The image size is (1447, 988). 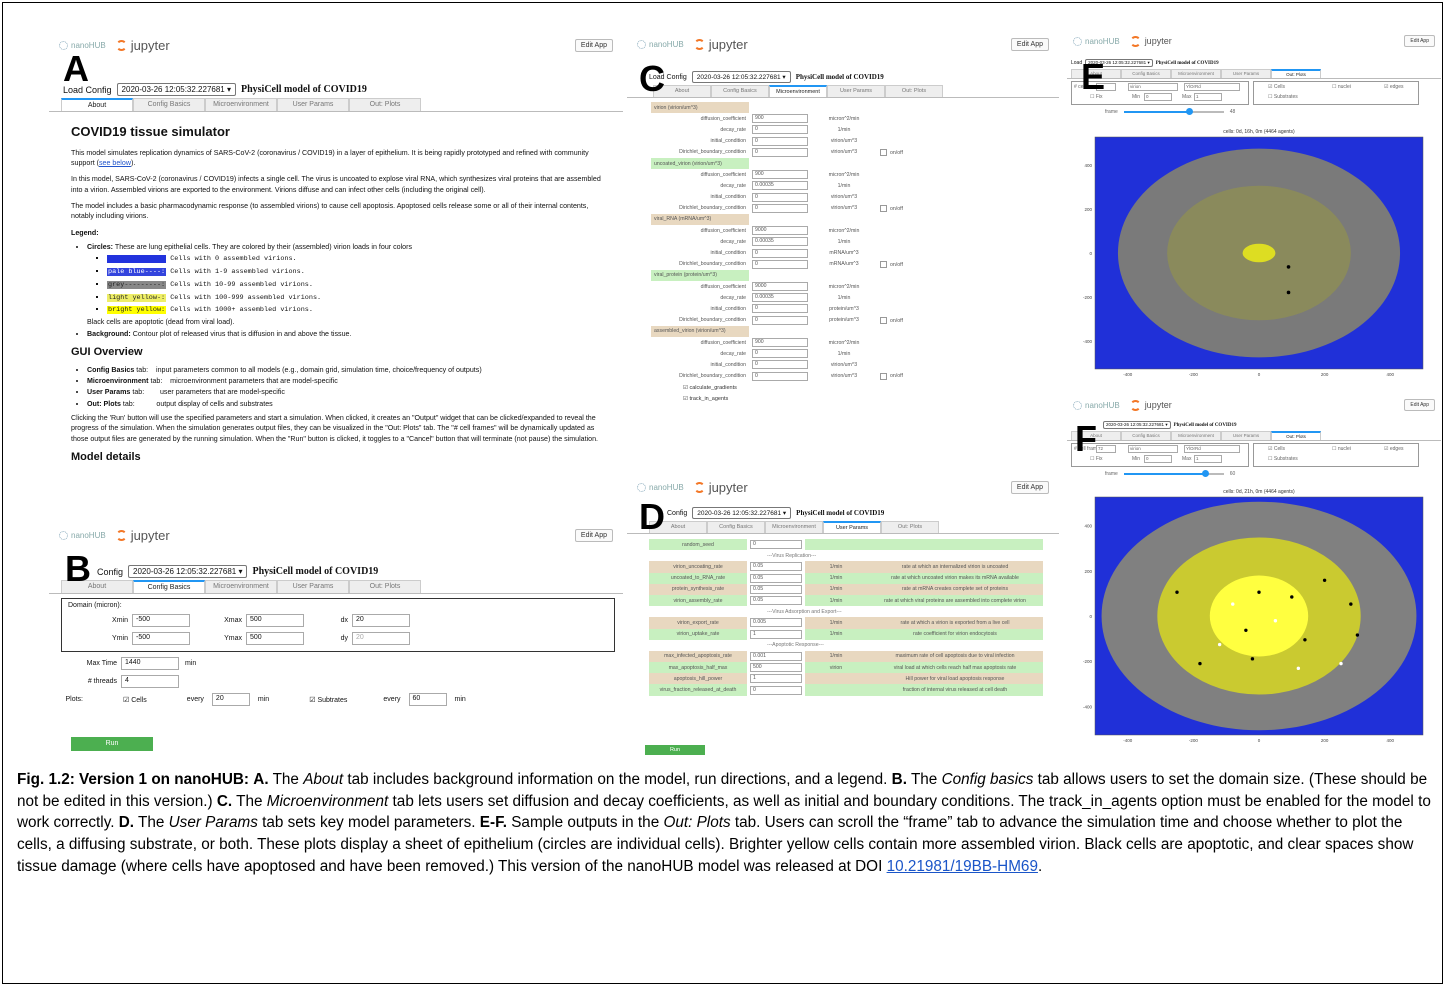 What do you see at coordinates (115, 163) in the screenshot?
I see `see-below-link: see below` at bounding box center [115, 163].